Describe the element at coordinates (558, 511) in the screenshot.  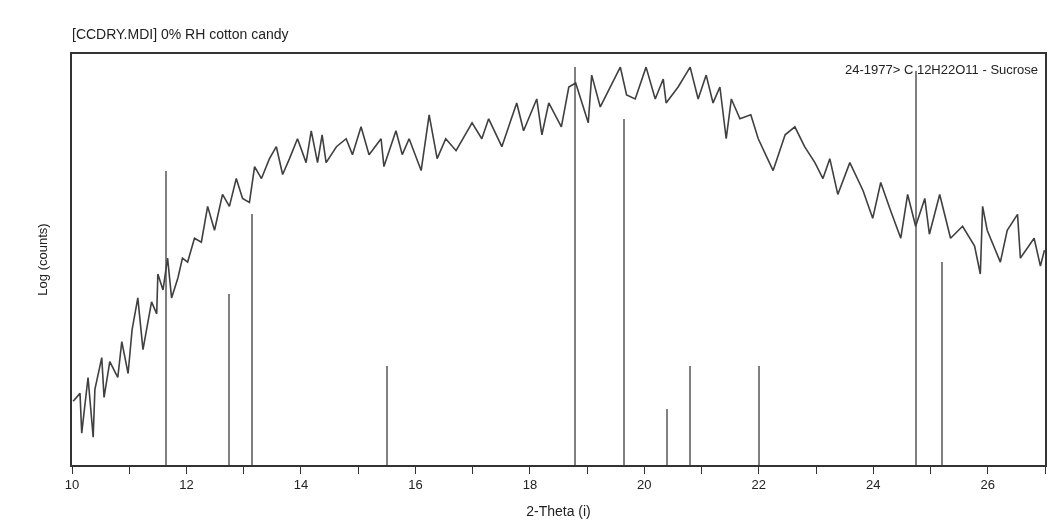
I see `x-axis-title: 2-Theta (i)` at that location.